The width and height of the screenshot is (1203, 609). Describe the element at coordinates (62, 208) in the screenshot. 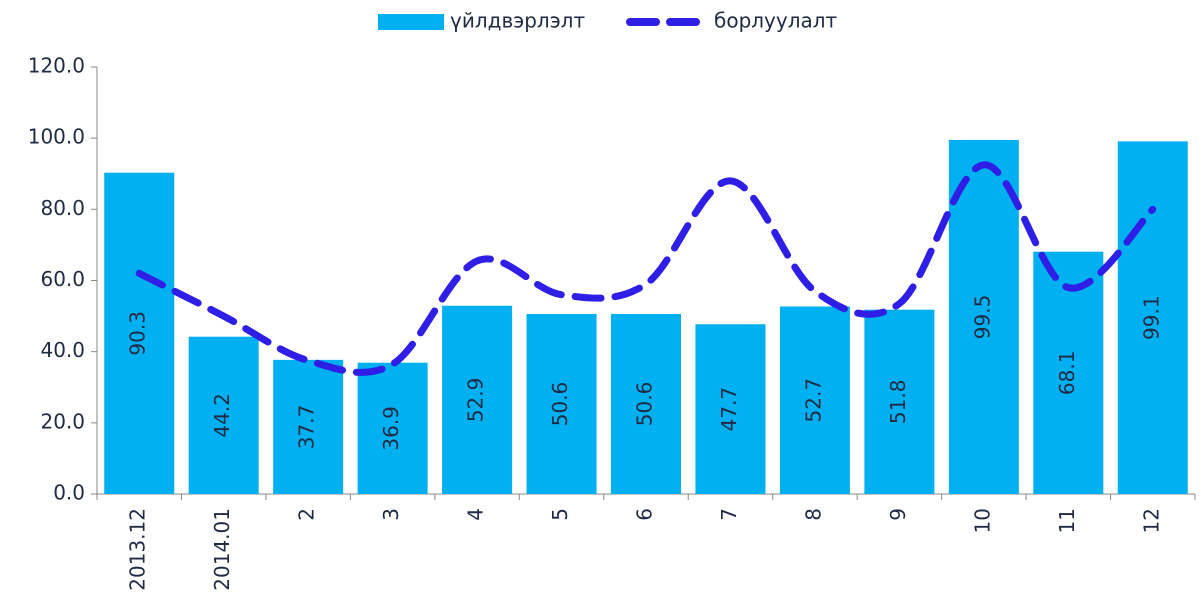

I see `y-tick-label: 80.0` at that location.